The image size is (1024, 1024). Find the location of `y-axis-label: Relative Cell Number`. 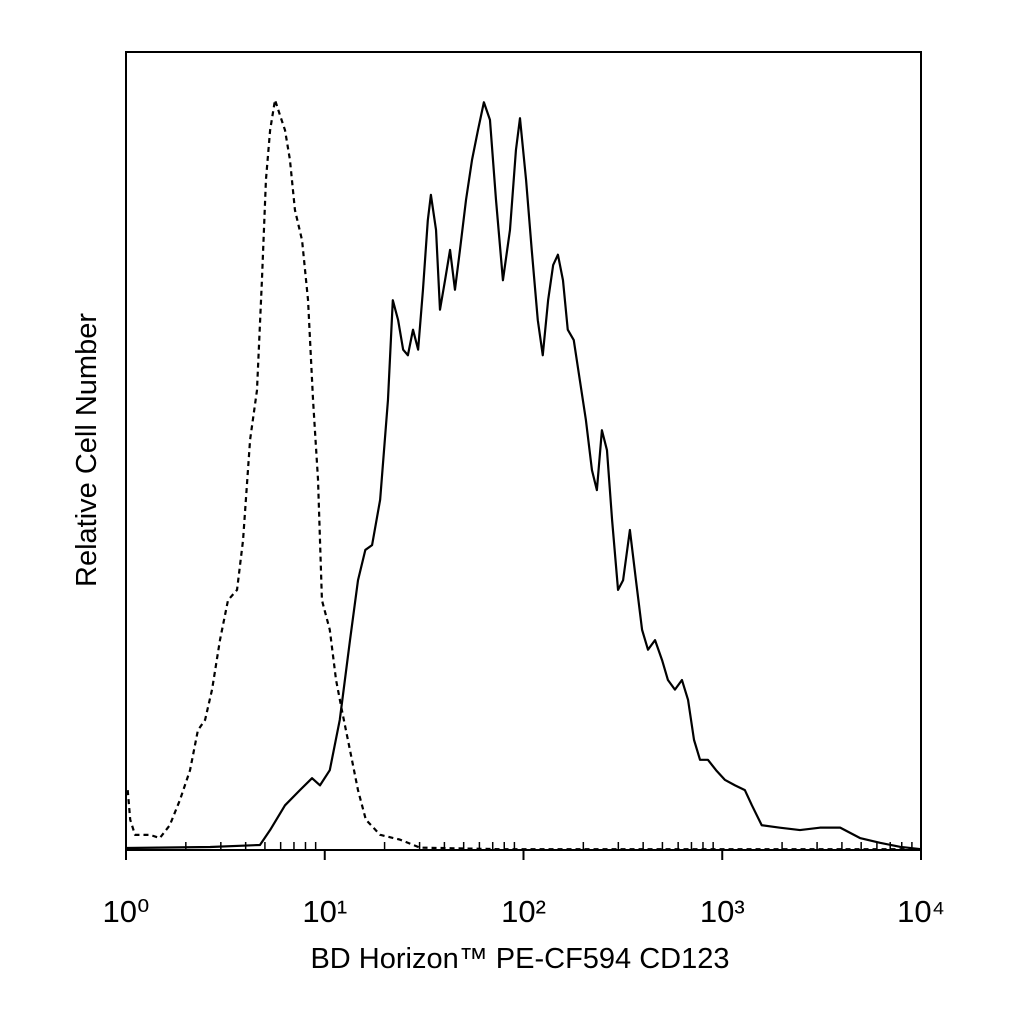

y-axis-label: Relative Cell Number is located at coordinates (87, 450).